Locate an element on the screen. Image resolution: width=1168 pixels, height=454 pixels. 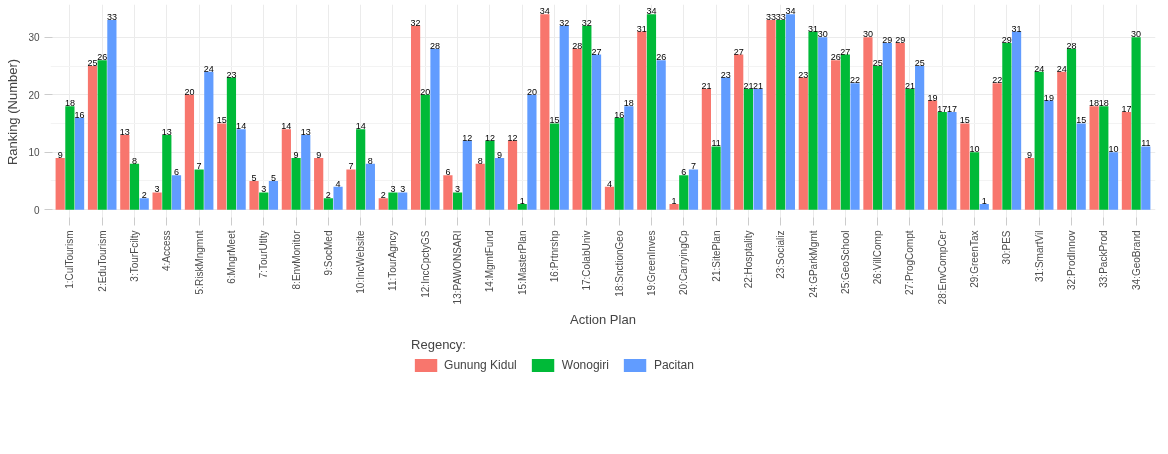
x-tick-label: 23:Socializ is located at coordinates (781, 254).